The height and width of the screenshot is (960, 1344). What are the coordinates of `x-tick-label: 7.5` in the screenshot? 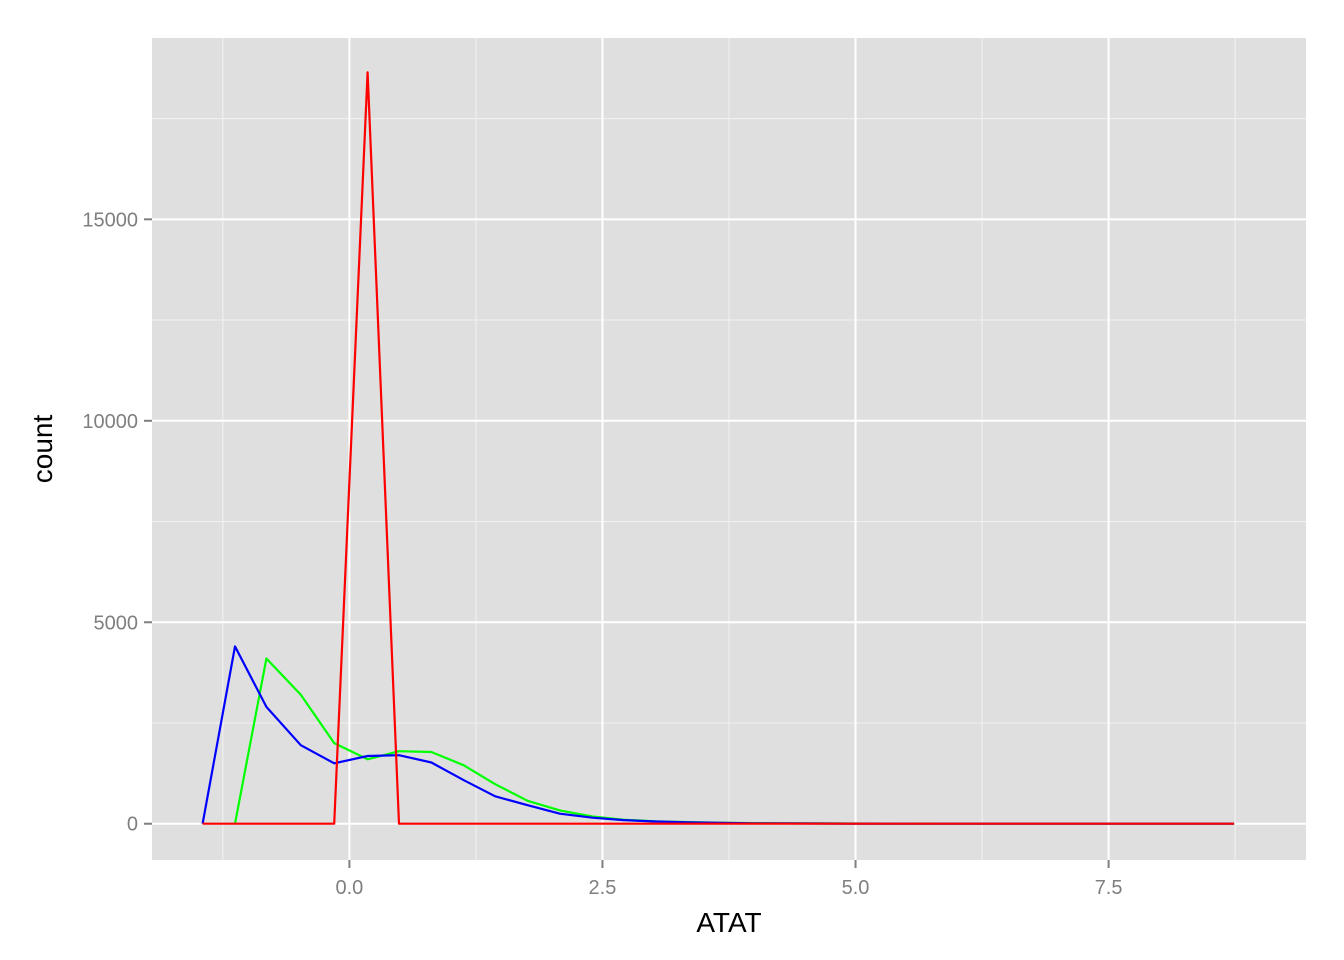 It's located at (1109, 888).